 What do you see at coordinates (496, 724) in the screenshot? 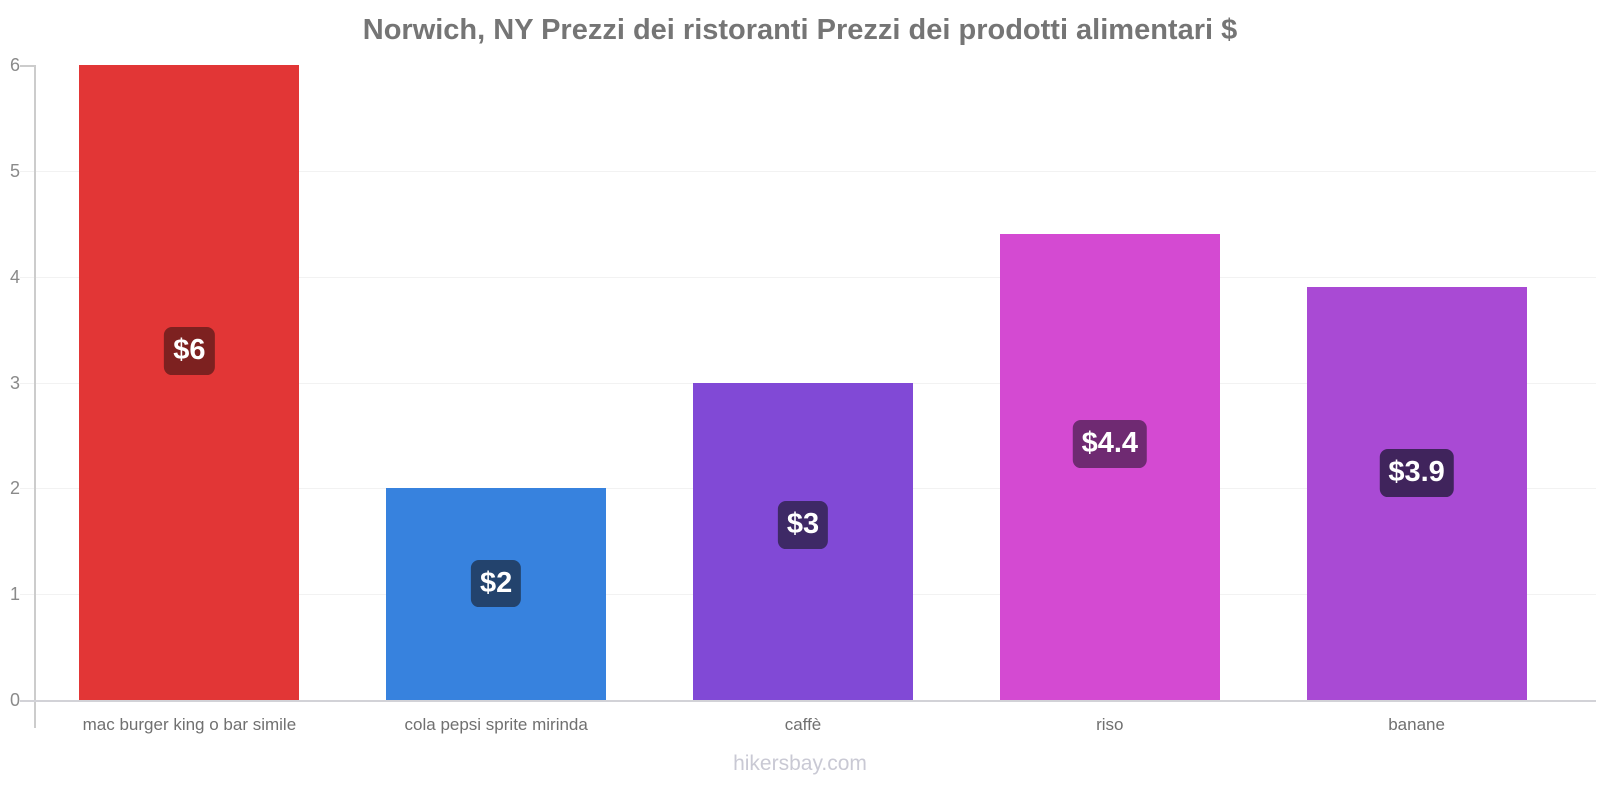
I see `x-axis-label: cola pepsi sprite mirinda` at bounding box center [496, 724].